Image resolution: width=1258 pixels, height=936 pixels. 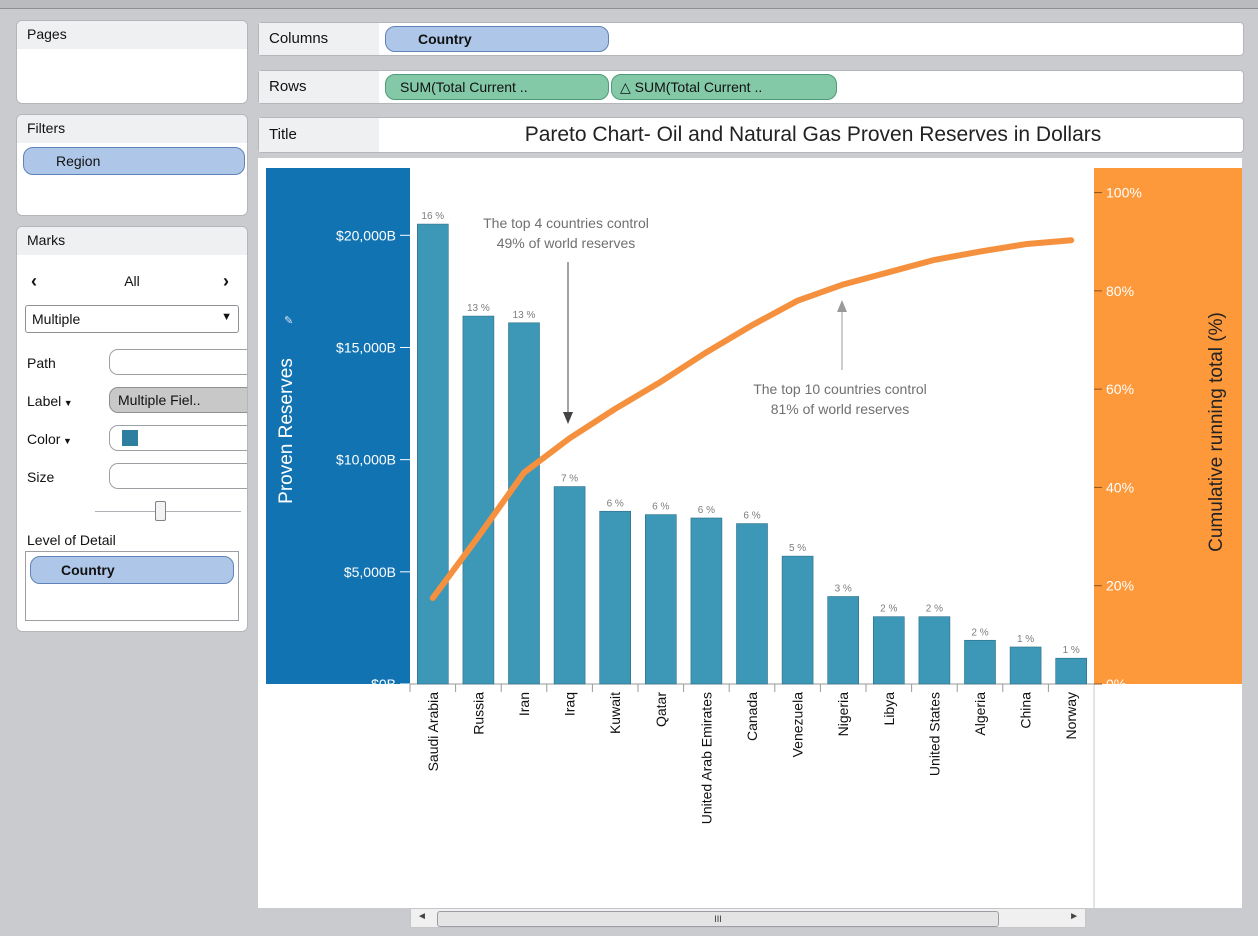 What do you see at coordinates (889, 709) in the screenshot?
I see `x-category-label: Libya` at bounding box center [889, 709].